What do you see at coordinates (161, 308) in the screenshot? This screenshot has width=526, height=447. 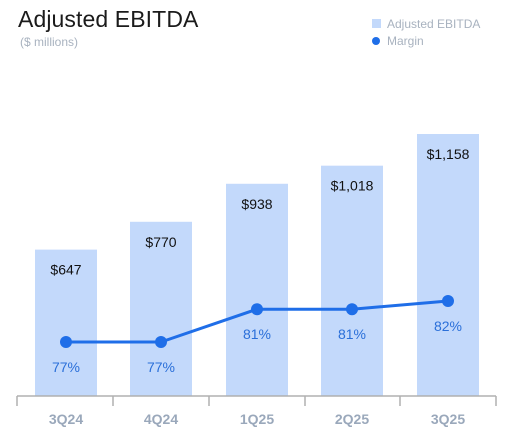 I see `bar-4q24` at bounding box center [161, 308].